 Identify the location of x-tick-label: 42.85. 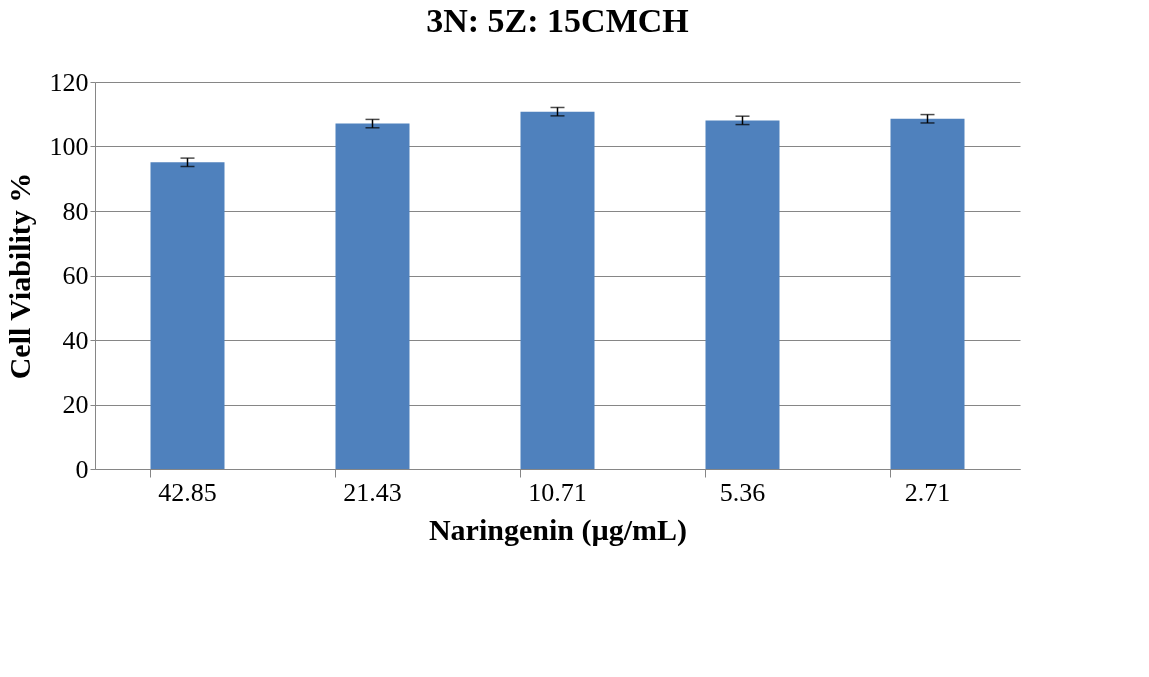
(187, 492).